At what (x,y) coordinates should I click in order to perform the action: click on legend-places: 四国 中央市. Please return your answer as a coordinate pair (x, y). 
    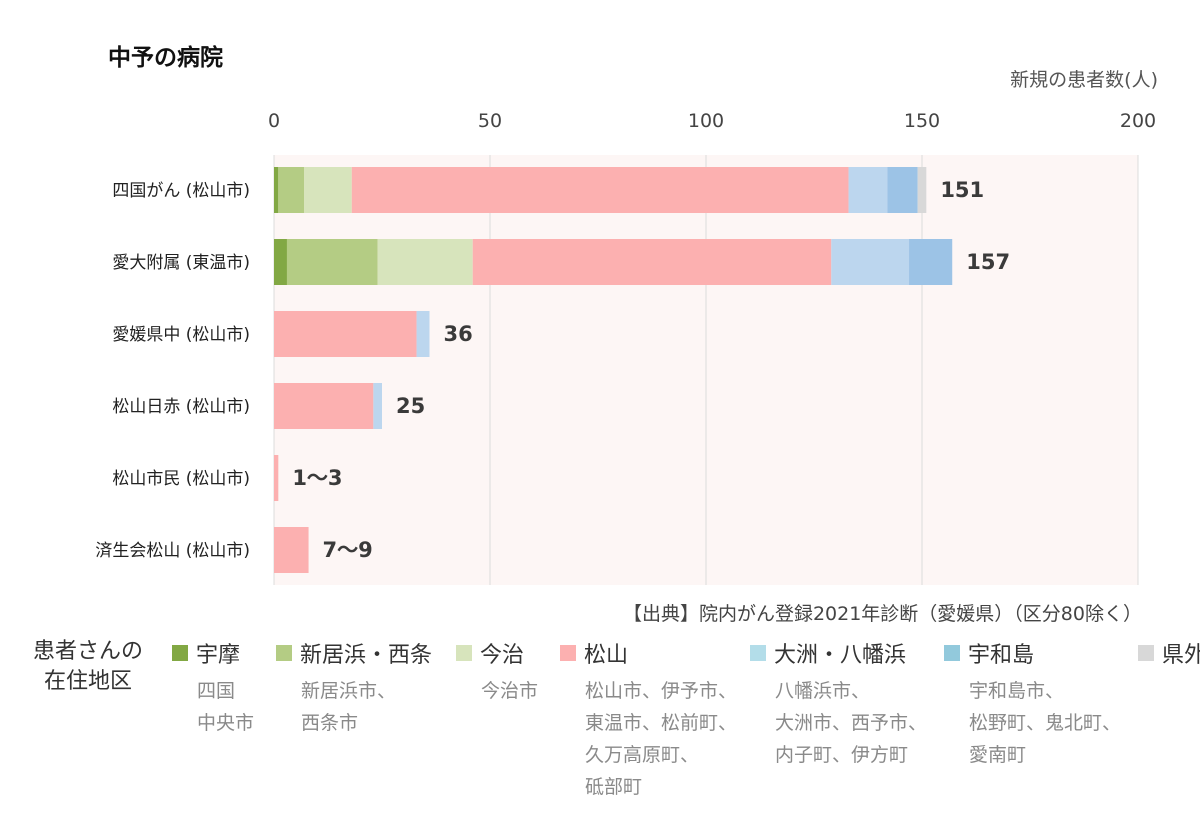
    Looking at the image, I should click on (213, 707).